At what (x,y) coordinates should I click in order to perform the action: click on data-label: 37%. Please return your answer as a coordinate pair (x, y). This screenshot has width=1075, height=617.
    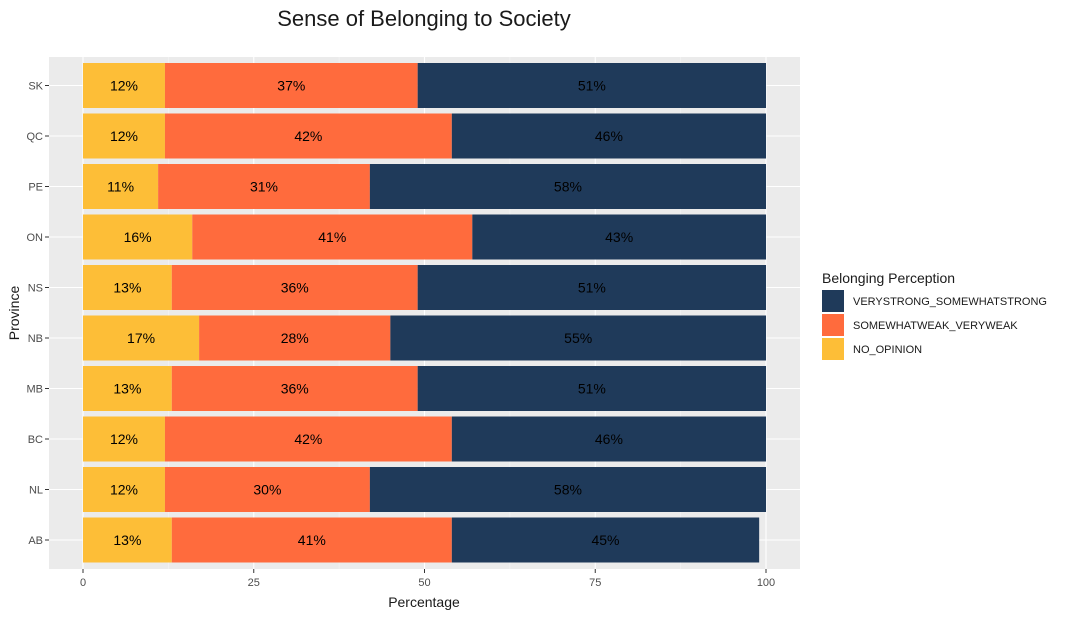
    Looking at the image, I should click on (291, 86).